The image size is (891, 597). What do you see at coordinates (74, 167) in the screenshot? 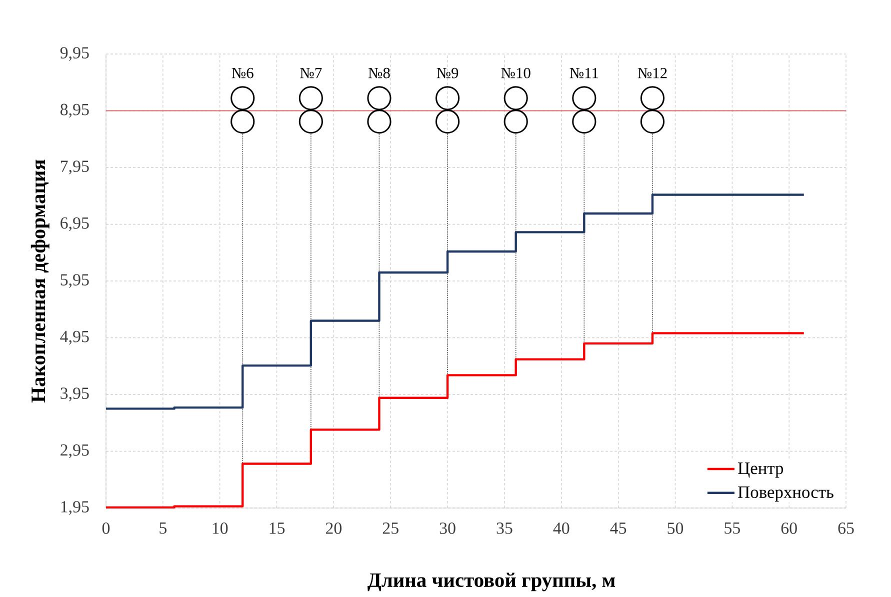
I see `y-tick-label: 7,95` at bounding box center [74, 167].